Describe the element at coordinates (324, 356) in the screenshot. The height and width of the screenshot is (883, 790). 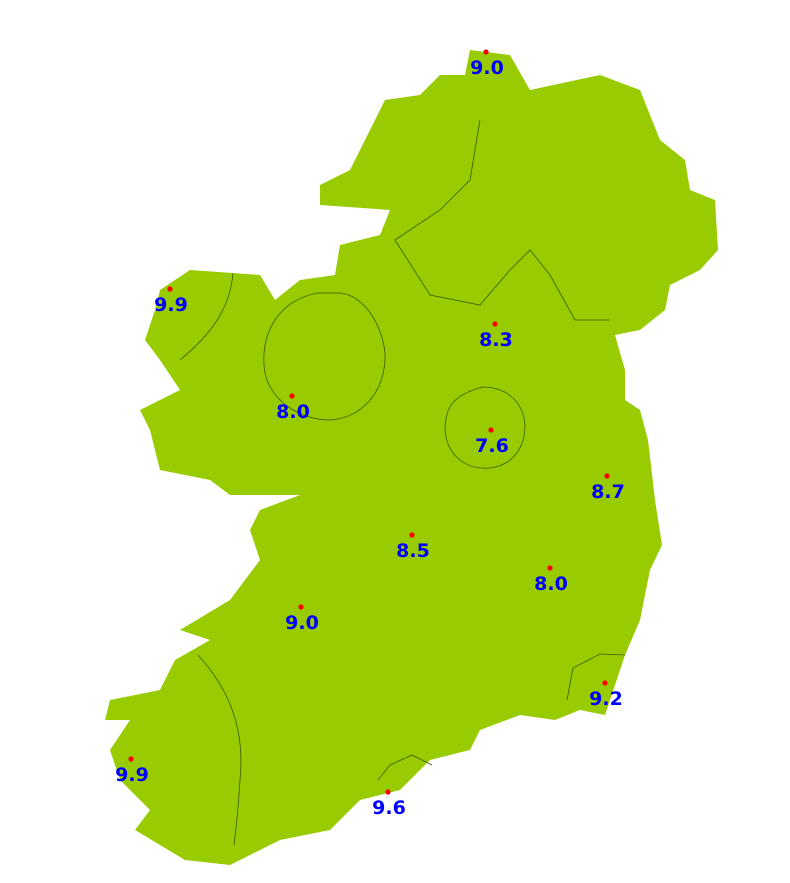
I see `contour-west` at that location.